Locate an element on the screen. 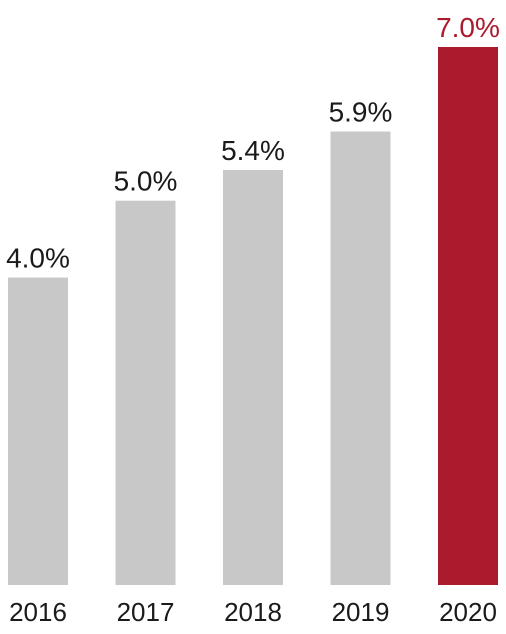 The height and width of the screenshot is (634, 506). bar-2018 is located at coordinates (253, 377).